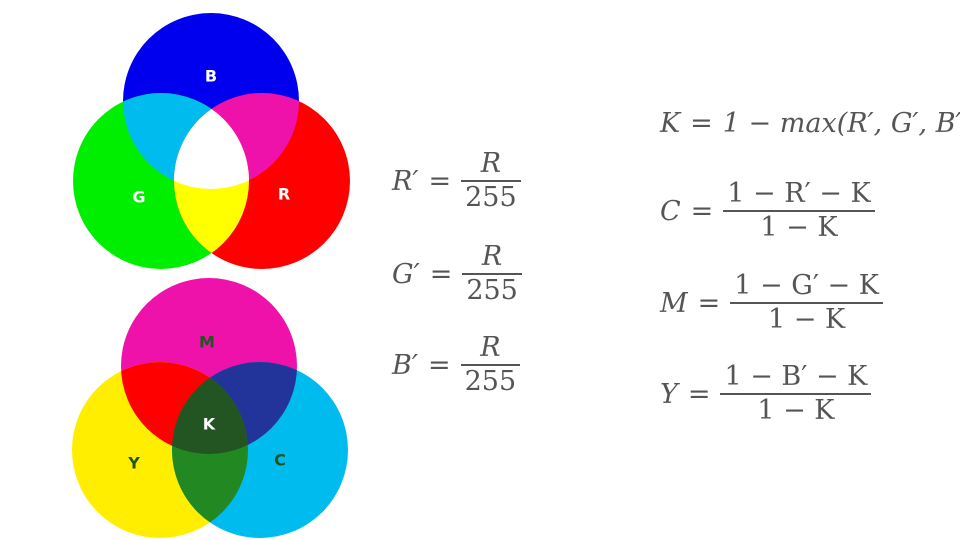 The image size is (960, 540). Describe the element at coordinates (456, 181) in the screenshot. I see `equation-r-prime: R′ = R 255` at that location.